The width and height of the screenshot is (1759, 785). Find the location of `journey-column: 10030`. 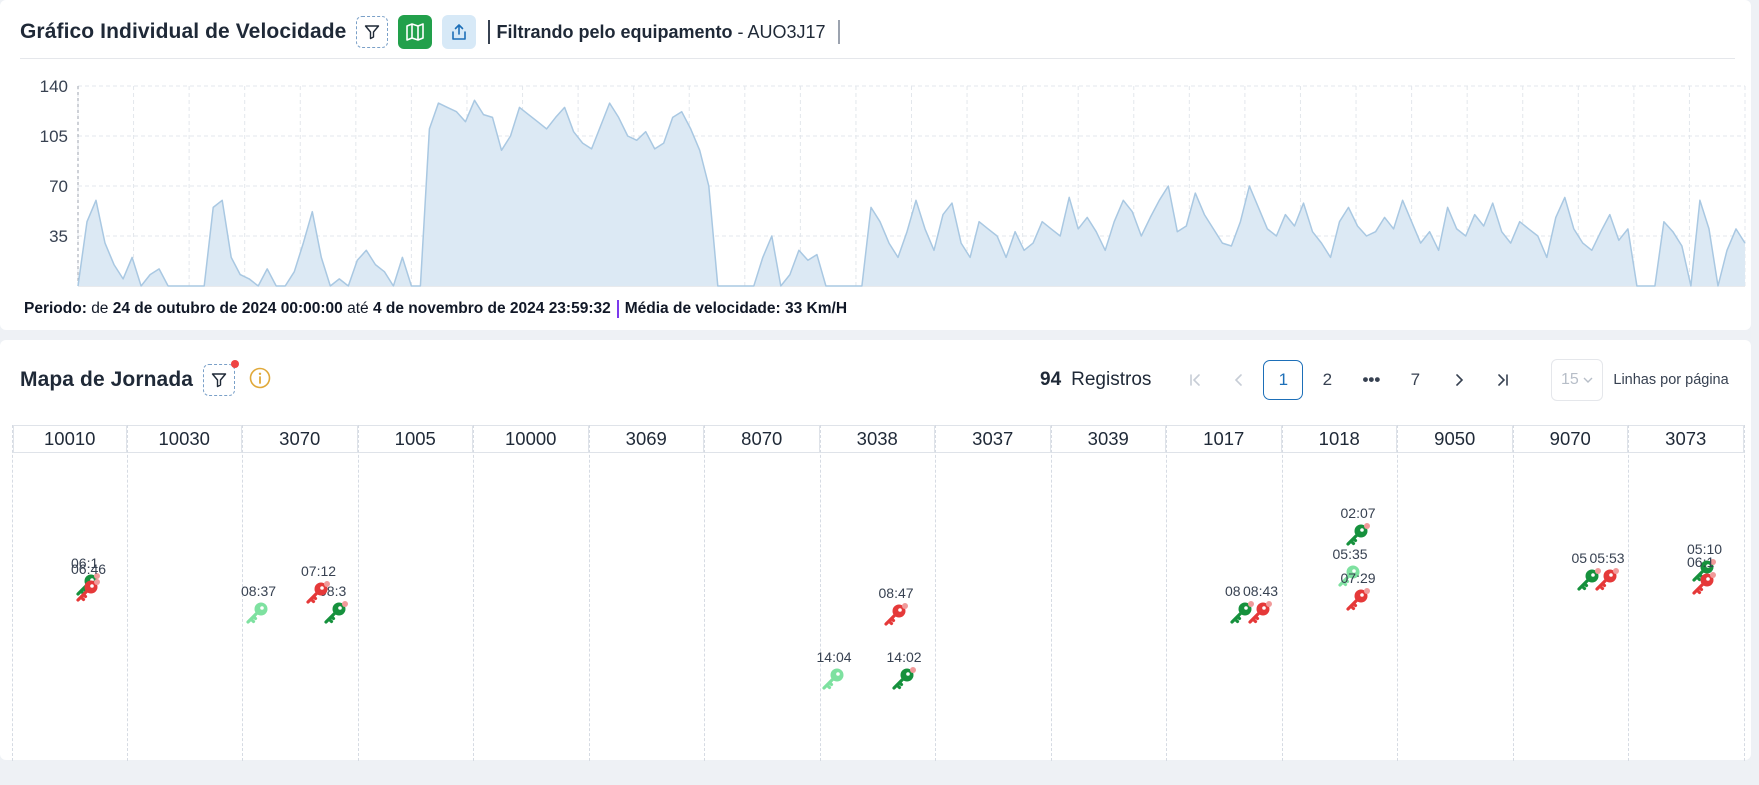

journey-column: 10030 is located at coordinates (185, 593).